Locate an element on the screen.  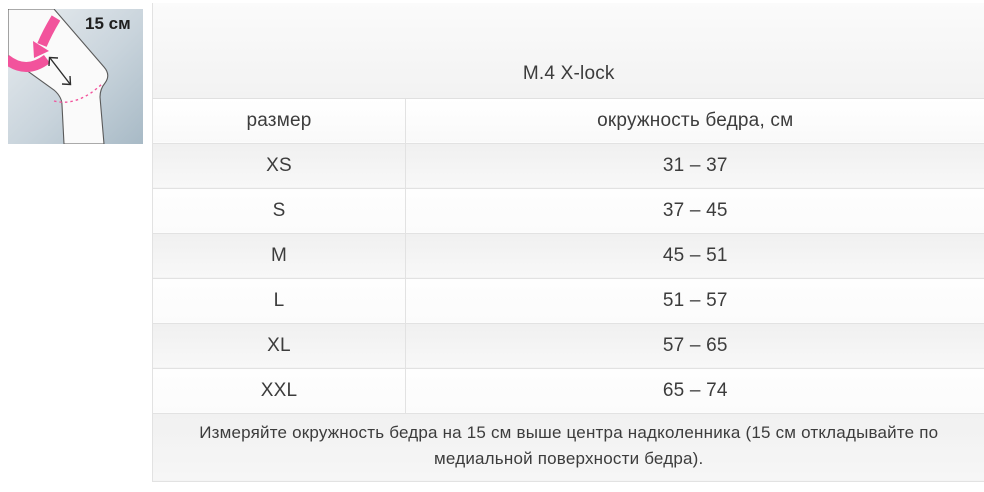
thigh-wrap-arrow-upper-icon is located at coordinates (49, 31).